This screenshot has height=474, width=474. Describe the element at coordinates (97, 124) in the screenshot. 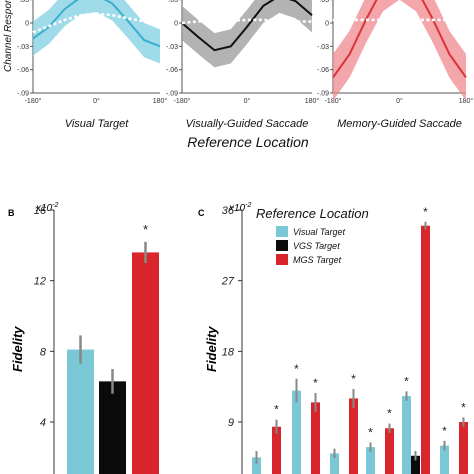

I see `panel-a-subplot-xlabel: Visual Target` at that location.